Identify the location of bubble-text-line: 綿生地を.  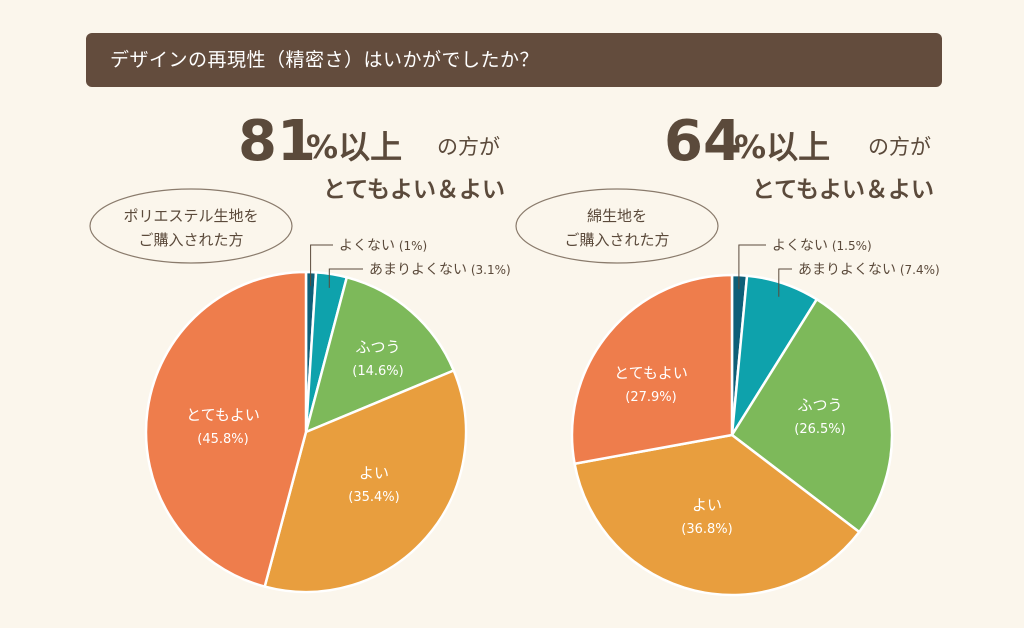
(617, 216).